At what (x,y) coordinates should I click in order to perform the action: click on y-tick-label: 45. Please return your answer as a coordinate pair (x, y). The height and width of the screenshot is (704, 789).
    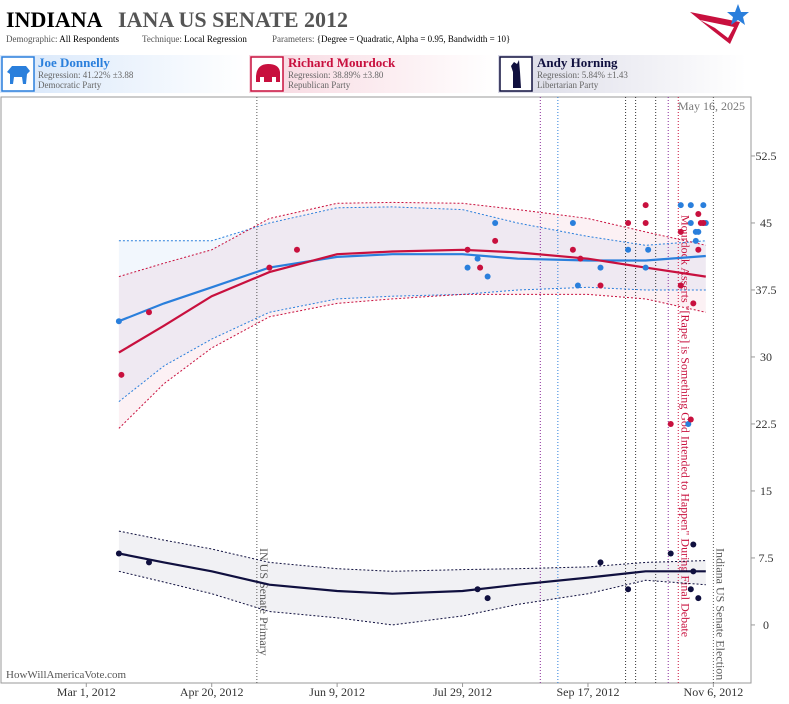
    Looking at the image, I should click on (766, 223).